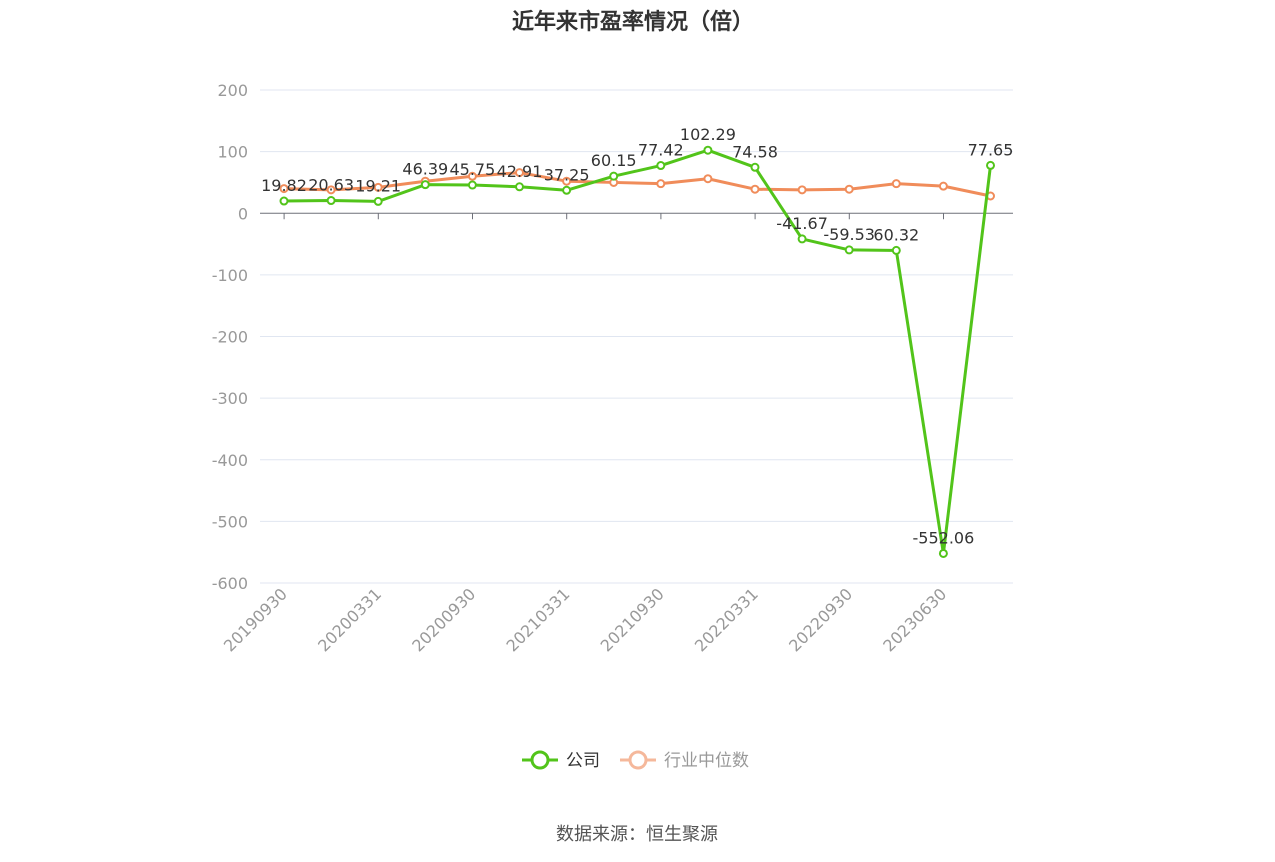  I want to click on legend: 公司 行业中位数, so click(635, 760).